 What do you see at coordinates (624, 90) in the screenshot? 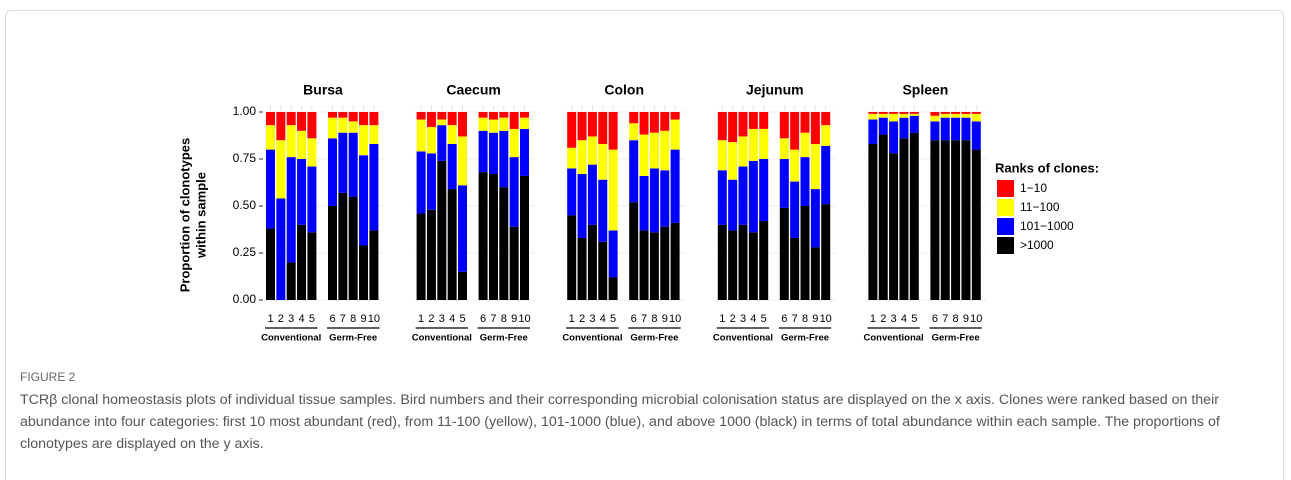
I see `facet-title: Colon` at bounding box center [624, 90].